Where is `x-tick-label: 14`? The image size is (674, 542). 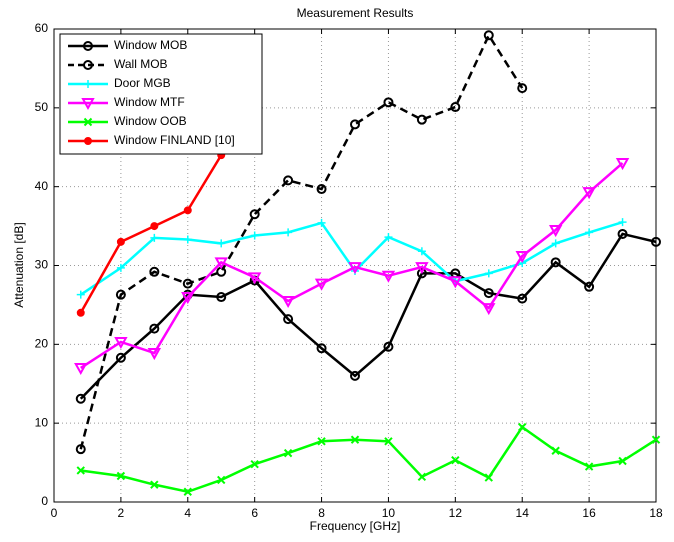
x-tick-label: 14 is located at coordinates (523, 513).